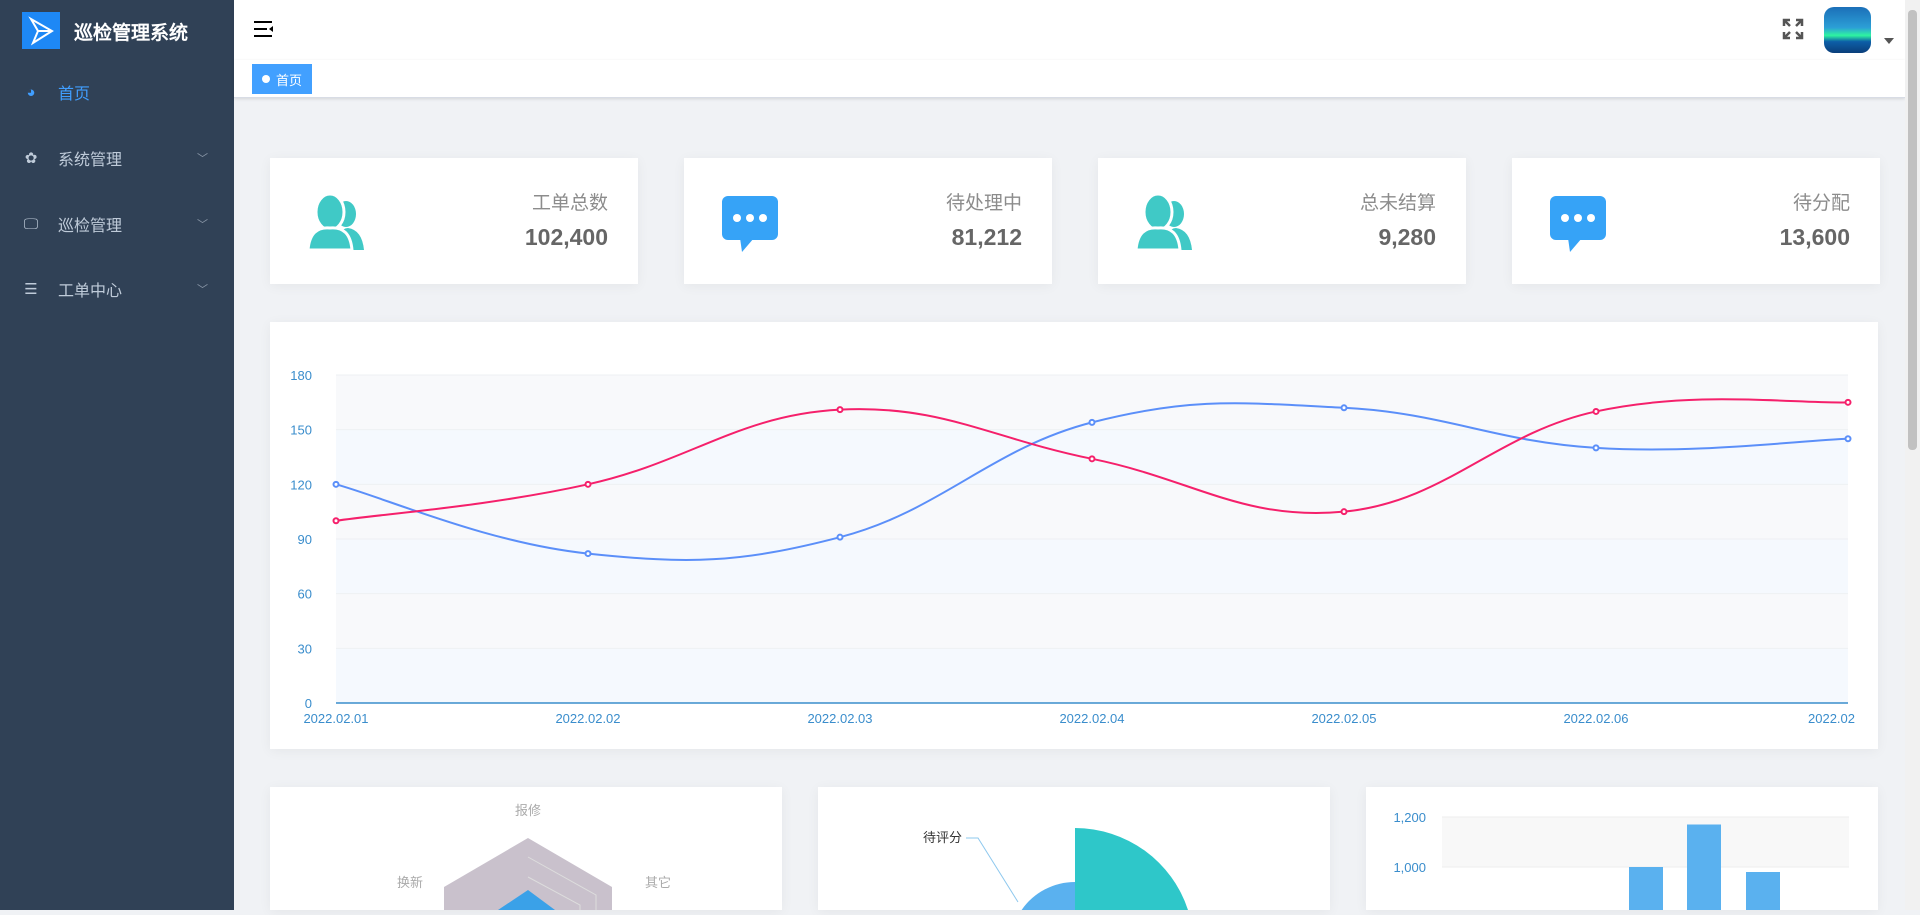 This screenshot has height=915, width=1920. What do you see at coordinates (74, 94) in the screenshot?
I see `sidebar-item-label: 首页` at bounding box center [74, 94].